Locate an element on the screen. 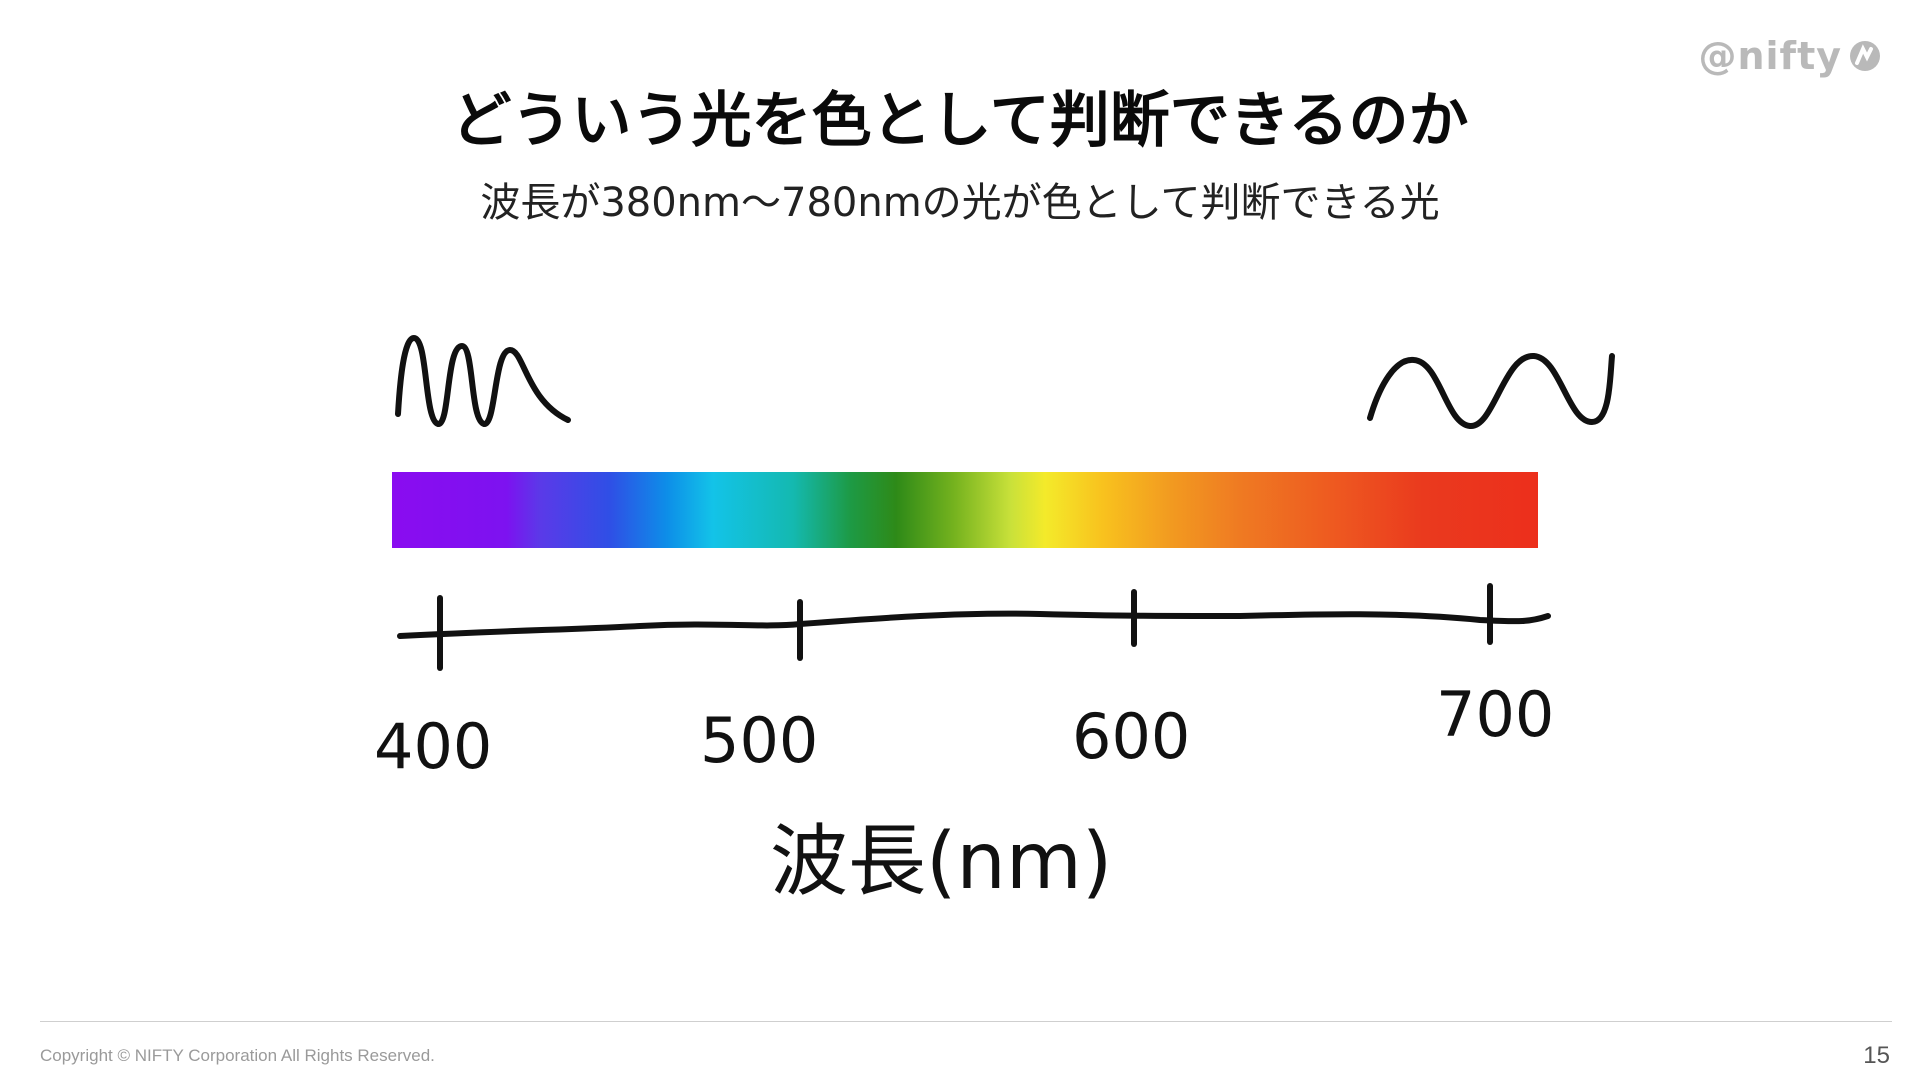  wavelength-axis-line is located at coordinates (974, 624).